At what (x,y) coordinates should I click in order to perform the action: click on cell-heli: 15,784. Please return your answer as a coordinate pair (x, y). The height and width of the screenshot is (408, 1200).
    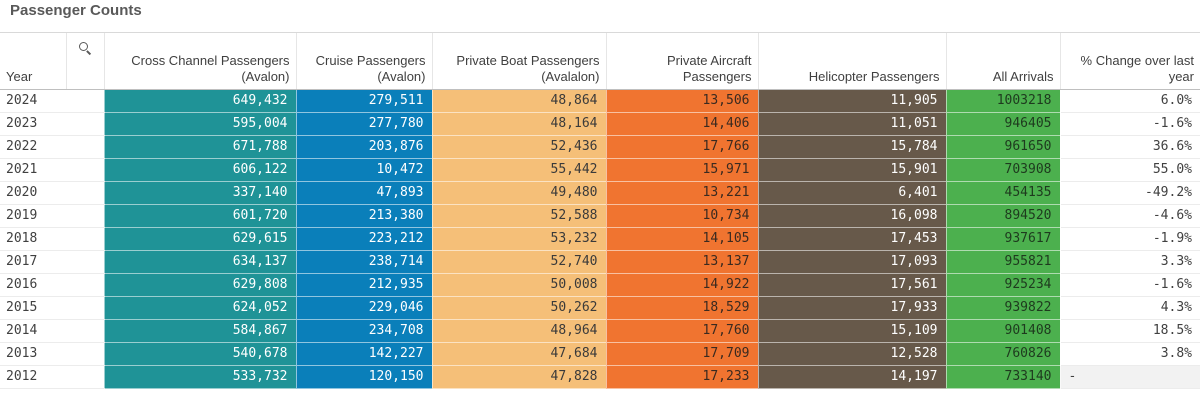
    Looking at the image, I should click on (851, 147).